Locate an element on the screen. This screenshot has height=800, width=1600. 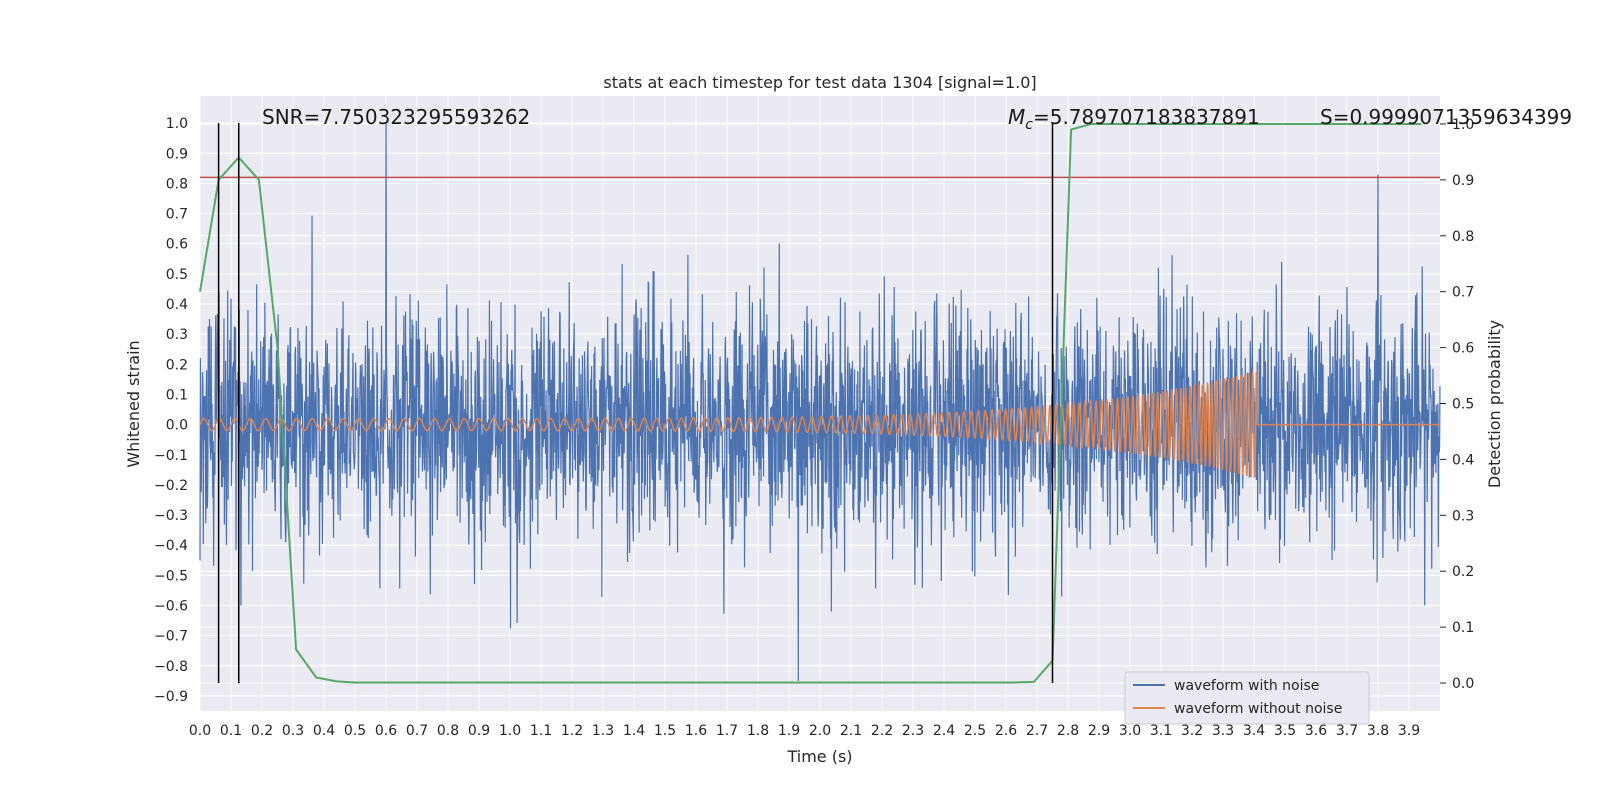
legend-label-clean: waveform without noise is located at coordinates (1258, 709).